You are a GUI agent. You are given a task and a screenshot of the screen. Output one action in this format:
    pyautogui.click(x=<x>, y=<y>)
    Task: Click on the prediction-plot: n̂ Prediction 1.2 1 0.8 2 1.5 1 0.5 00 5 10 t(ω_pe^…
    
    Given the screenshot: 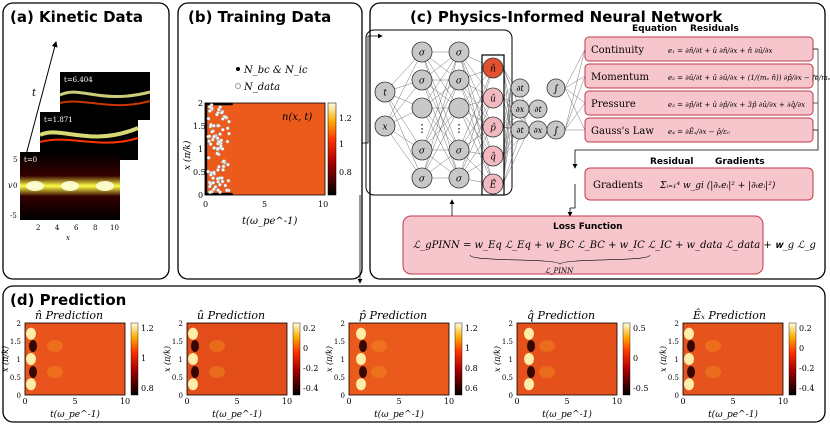 What is the action you would take?
    pyautogui.click(x=77, y=364)
    